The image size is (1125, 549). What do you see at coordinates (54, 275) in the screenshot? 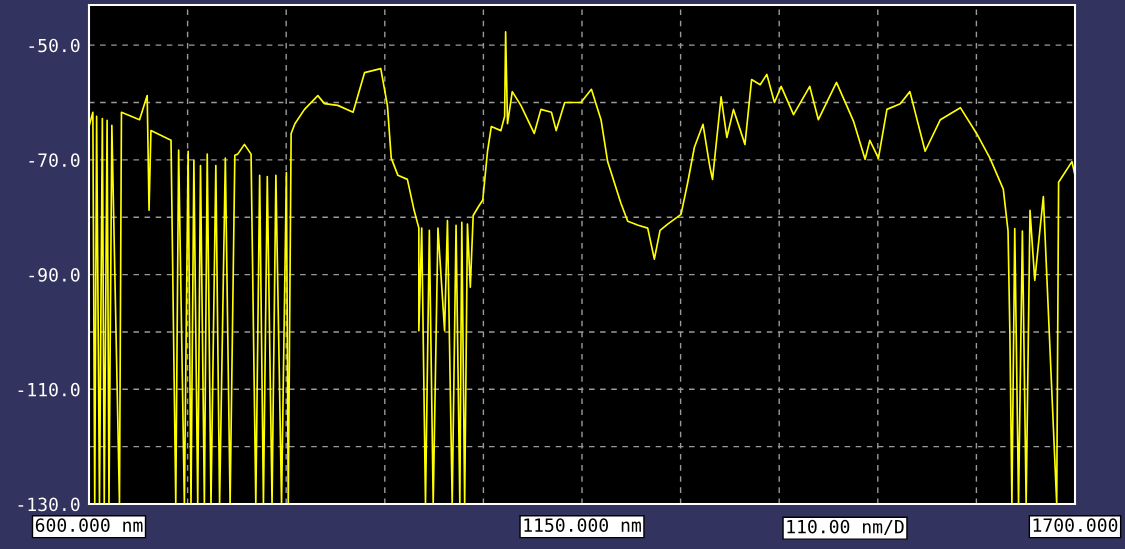
I see `y-tick-label: -90.0` at bounding box center [54, 275].